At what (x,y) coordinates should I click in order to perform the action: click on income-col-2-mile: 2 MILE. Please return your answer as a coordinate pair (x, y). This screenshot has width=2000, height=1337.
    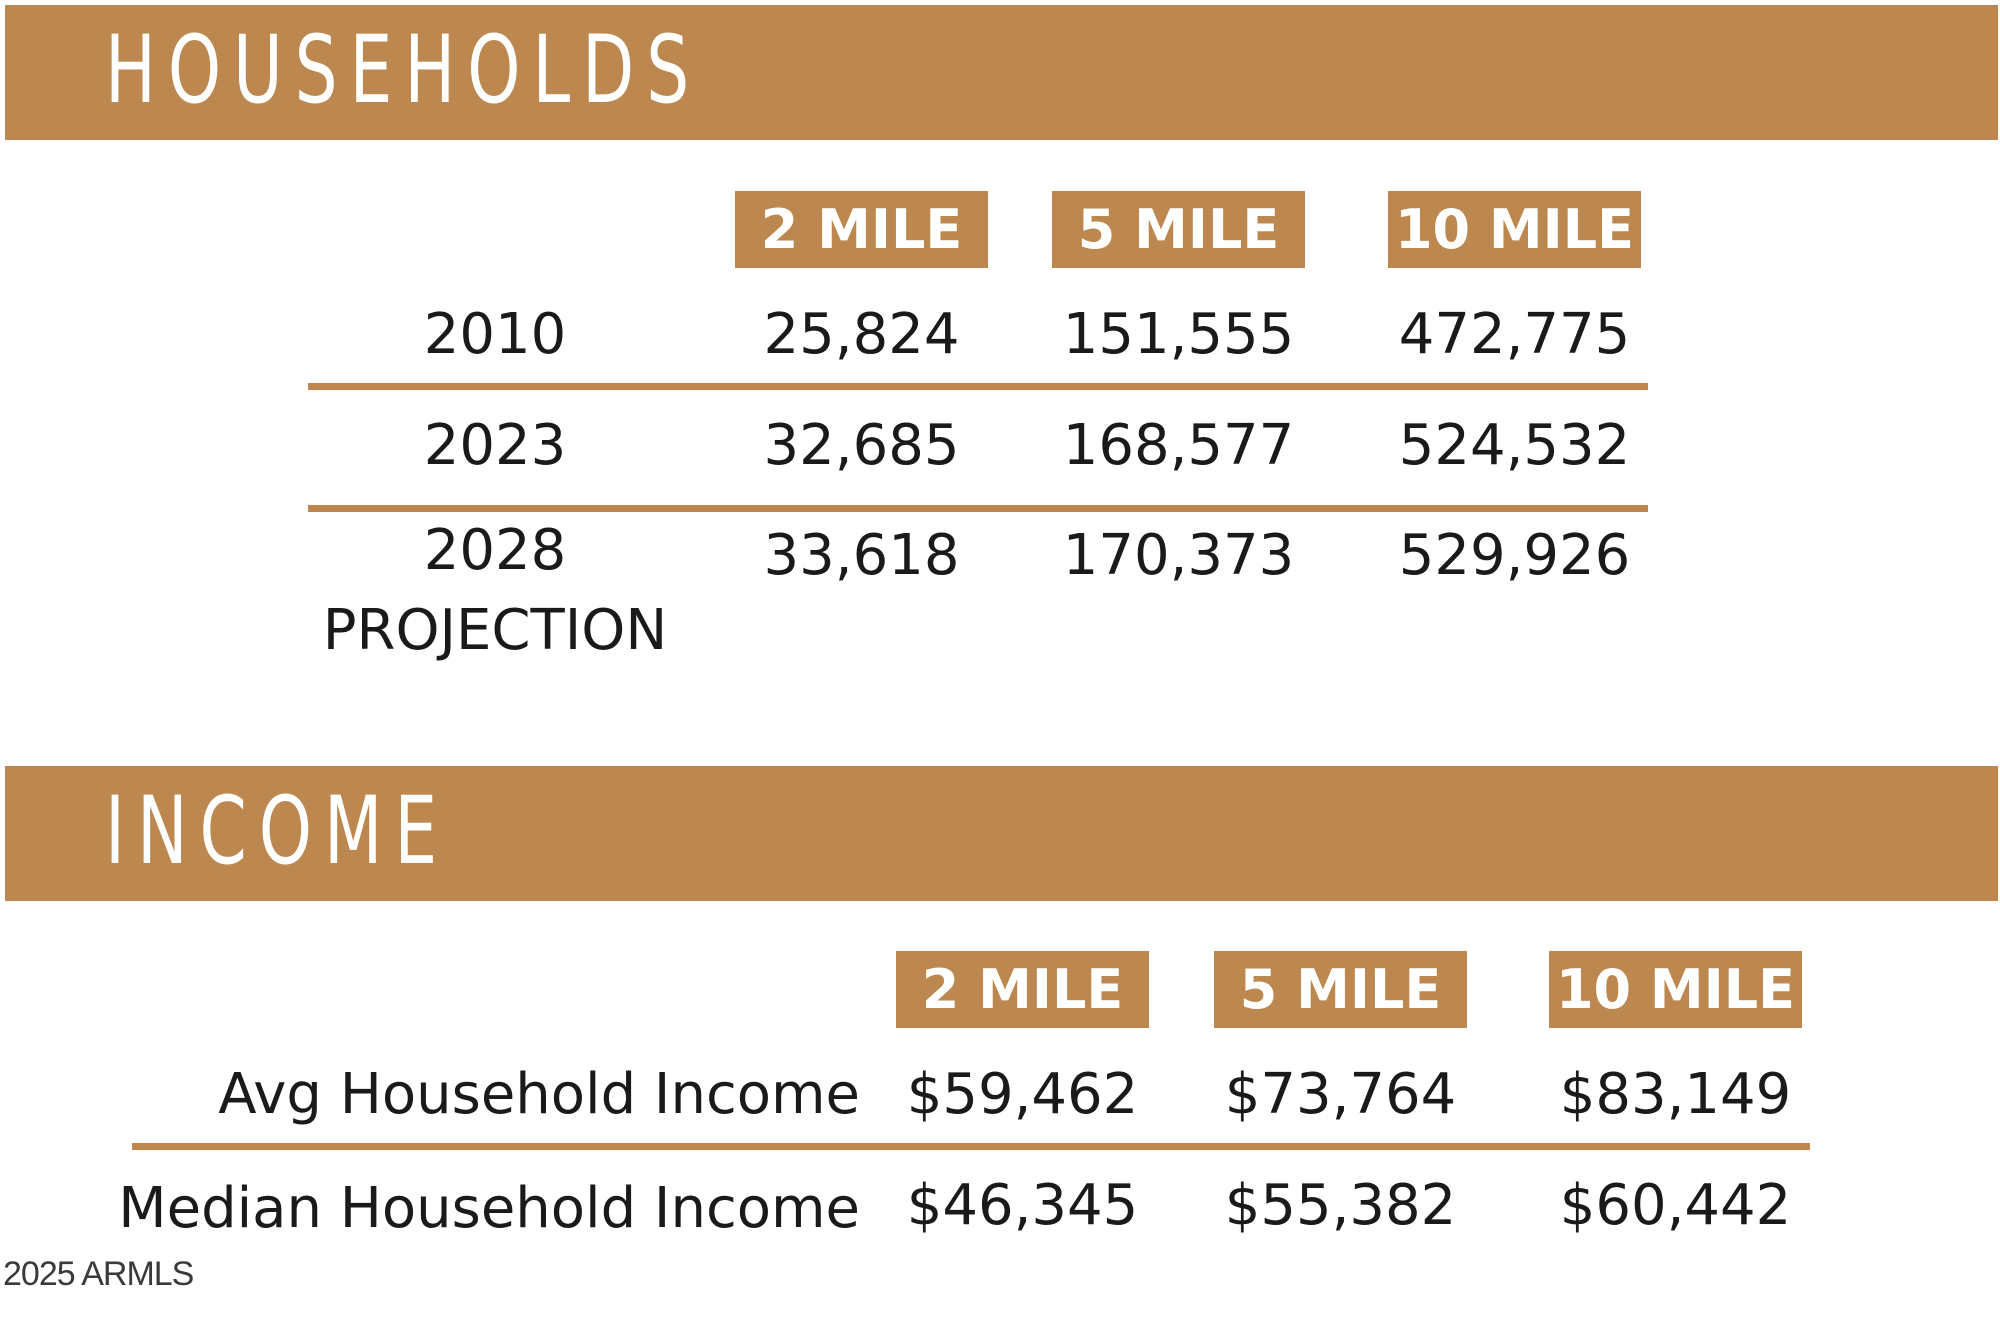
    Looking at the image, I should click on (1022, 989).